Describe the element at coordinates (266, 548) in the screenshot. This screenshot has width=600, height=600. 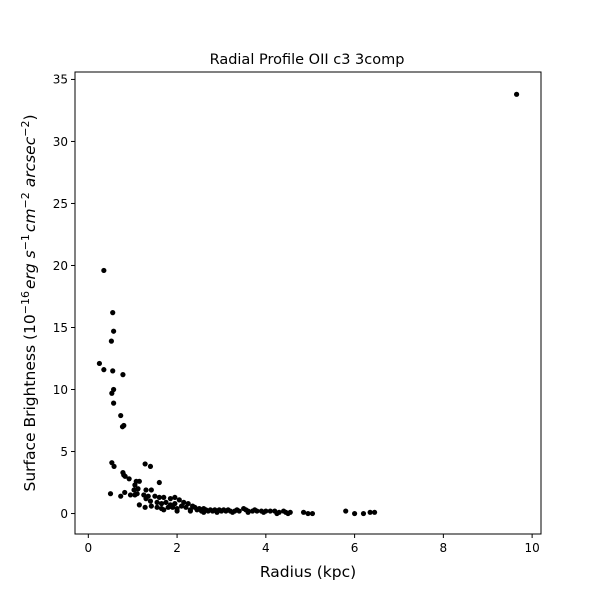
I see `x-tick-label: 4` at that location.